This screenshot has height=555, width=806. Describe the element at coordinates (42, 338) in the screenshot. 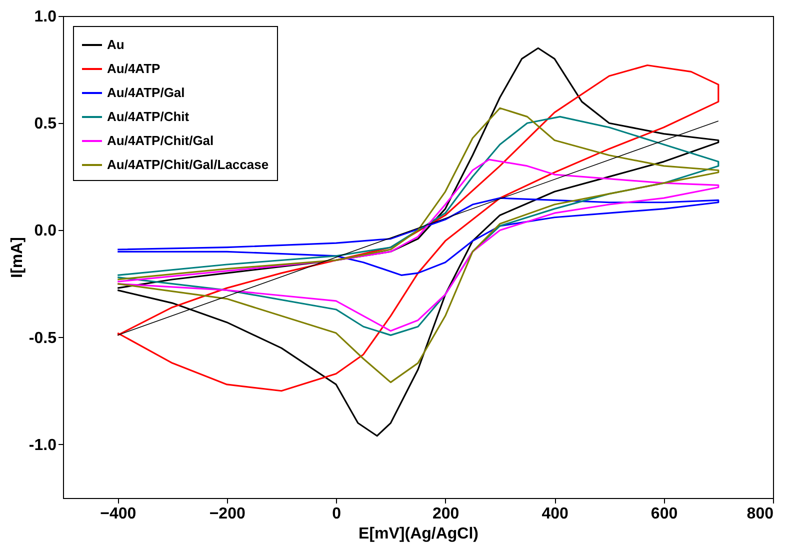

I see `y-tick-label: -0.5` at that location.